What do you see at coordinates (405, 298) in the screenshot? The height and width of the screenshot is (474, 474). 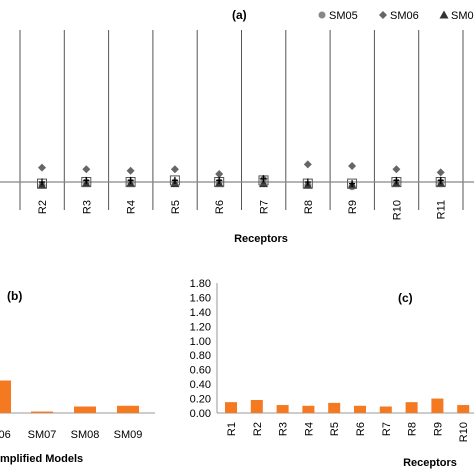 I see `panel-c-label: (c)` at bounding box center [405, 298].